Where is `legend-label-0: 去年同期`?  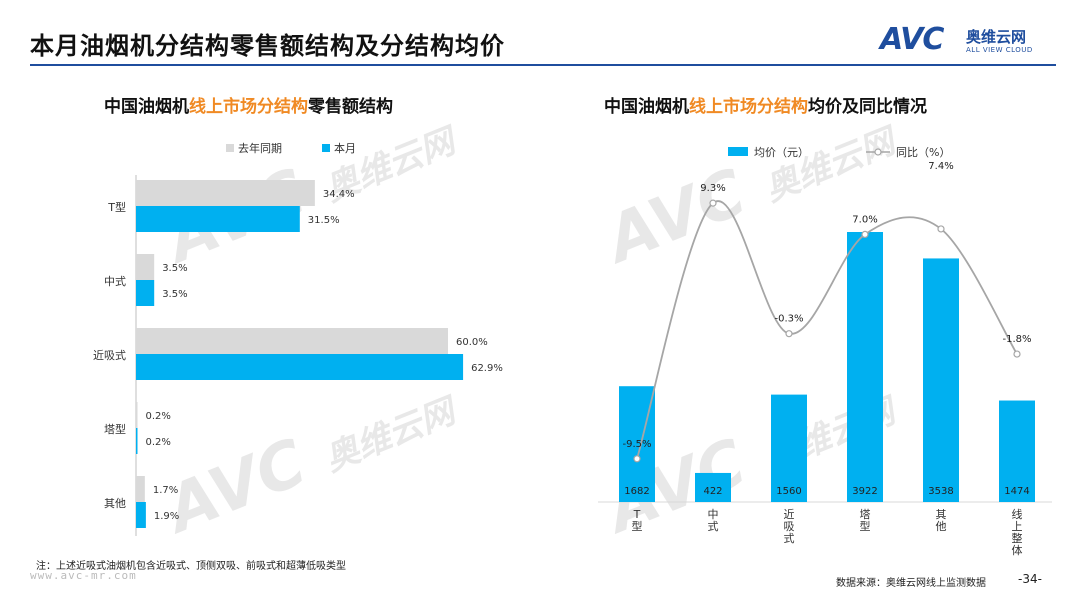 legend-label-0: 去年同期 is located at coordinates (260, 148).